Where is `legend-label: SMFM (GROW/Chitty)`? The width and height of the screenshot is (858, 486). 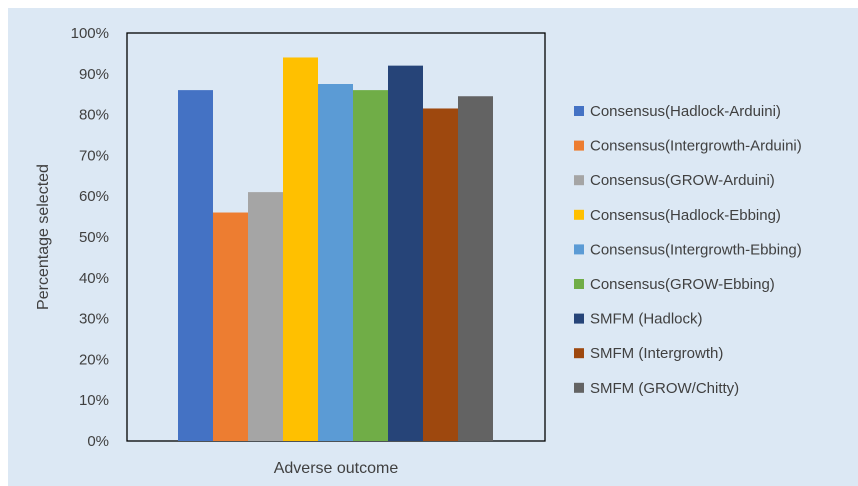
legend-label: SMFM (GROW/Chitty) is located at coordinates (664, 388).